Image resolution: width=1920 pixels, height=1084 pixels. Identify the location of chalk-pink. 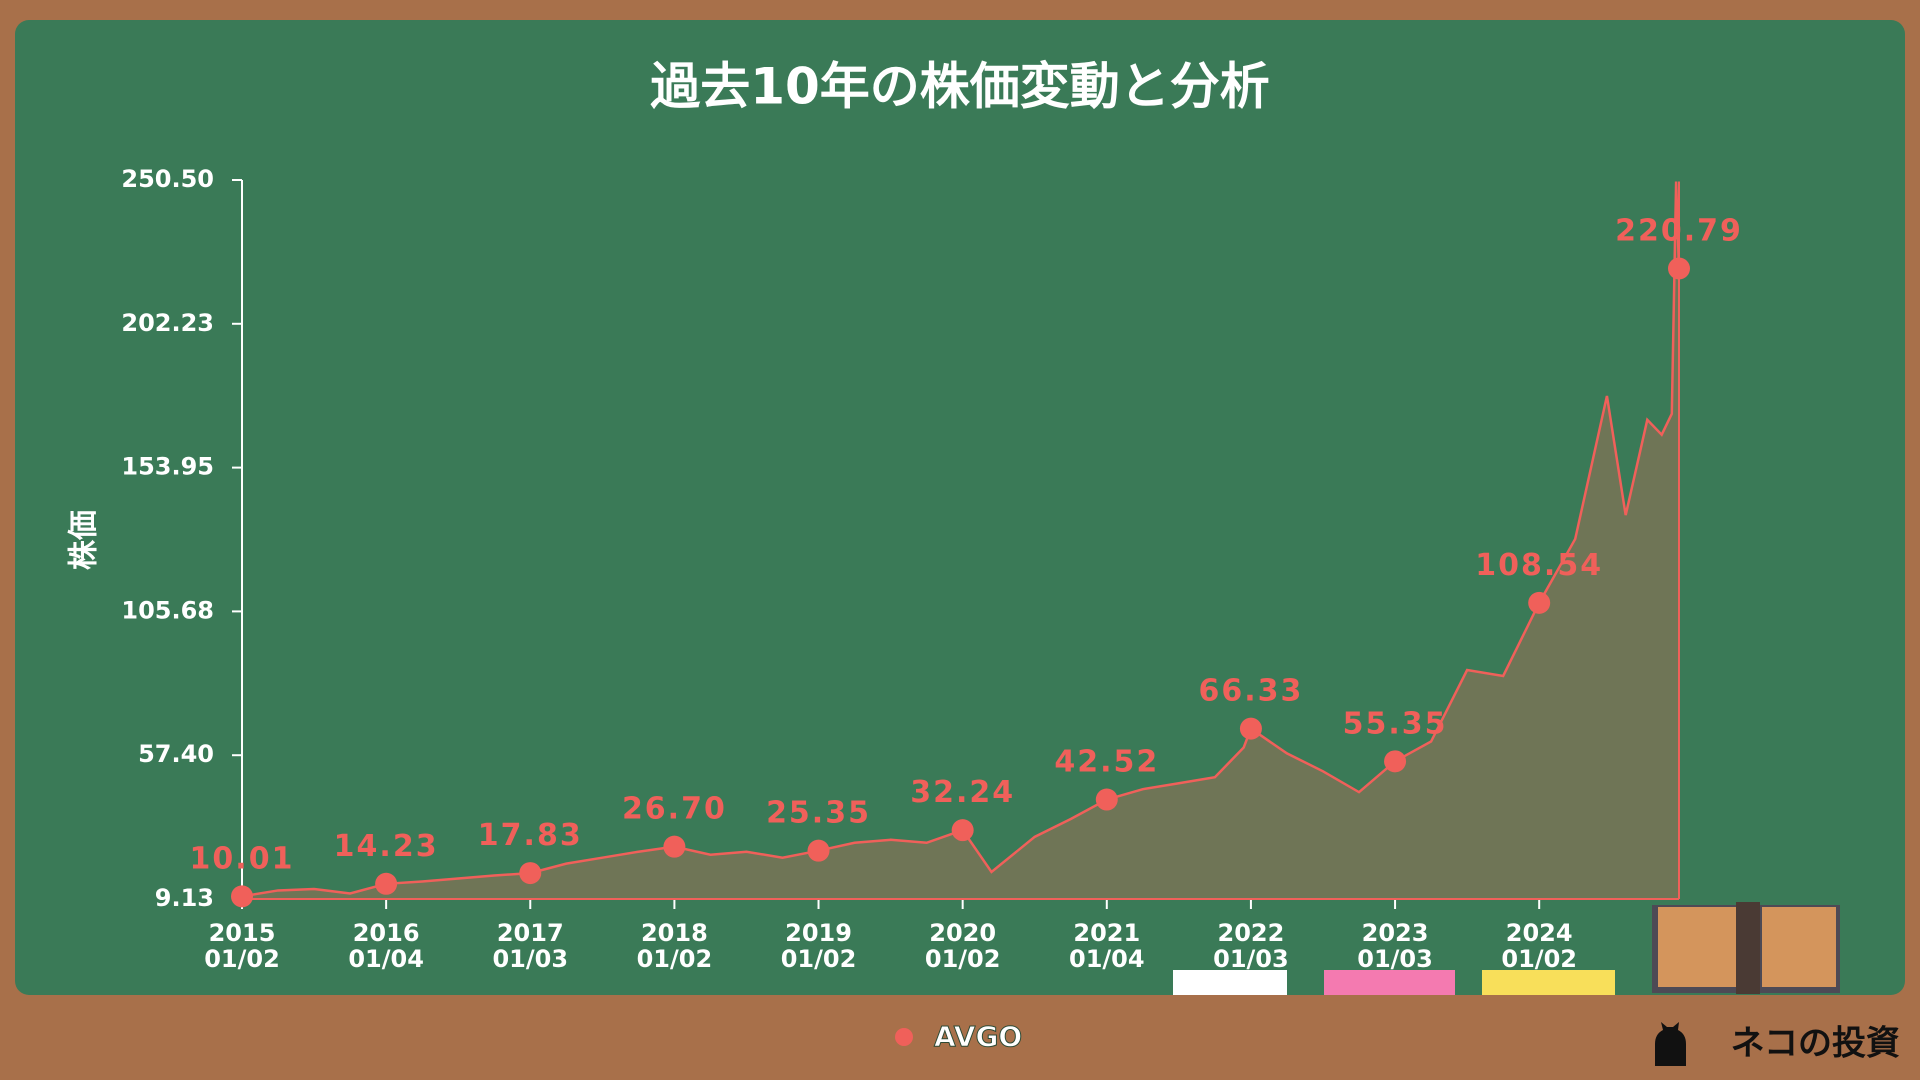
(1389, 982).